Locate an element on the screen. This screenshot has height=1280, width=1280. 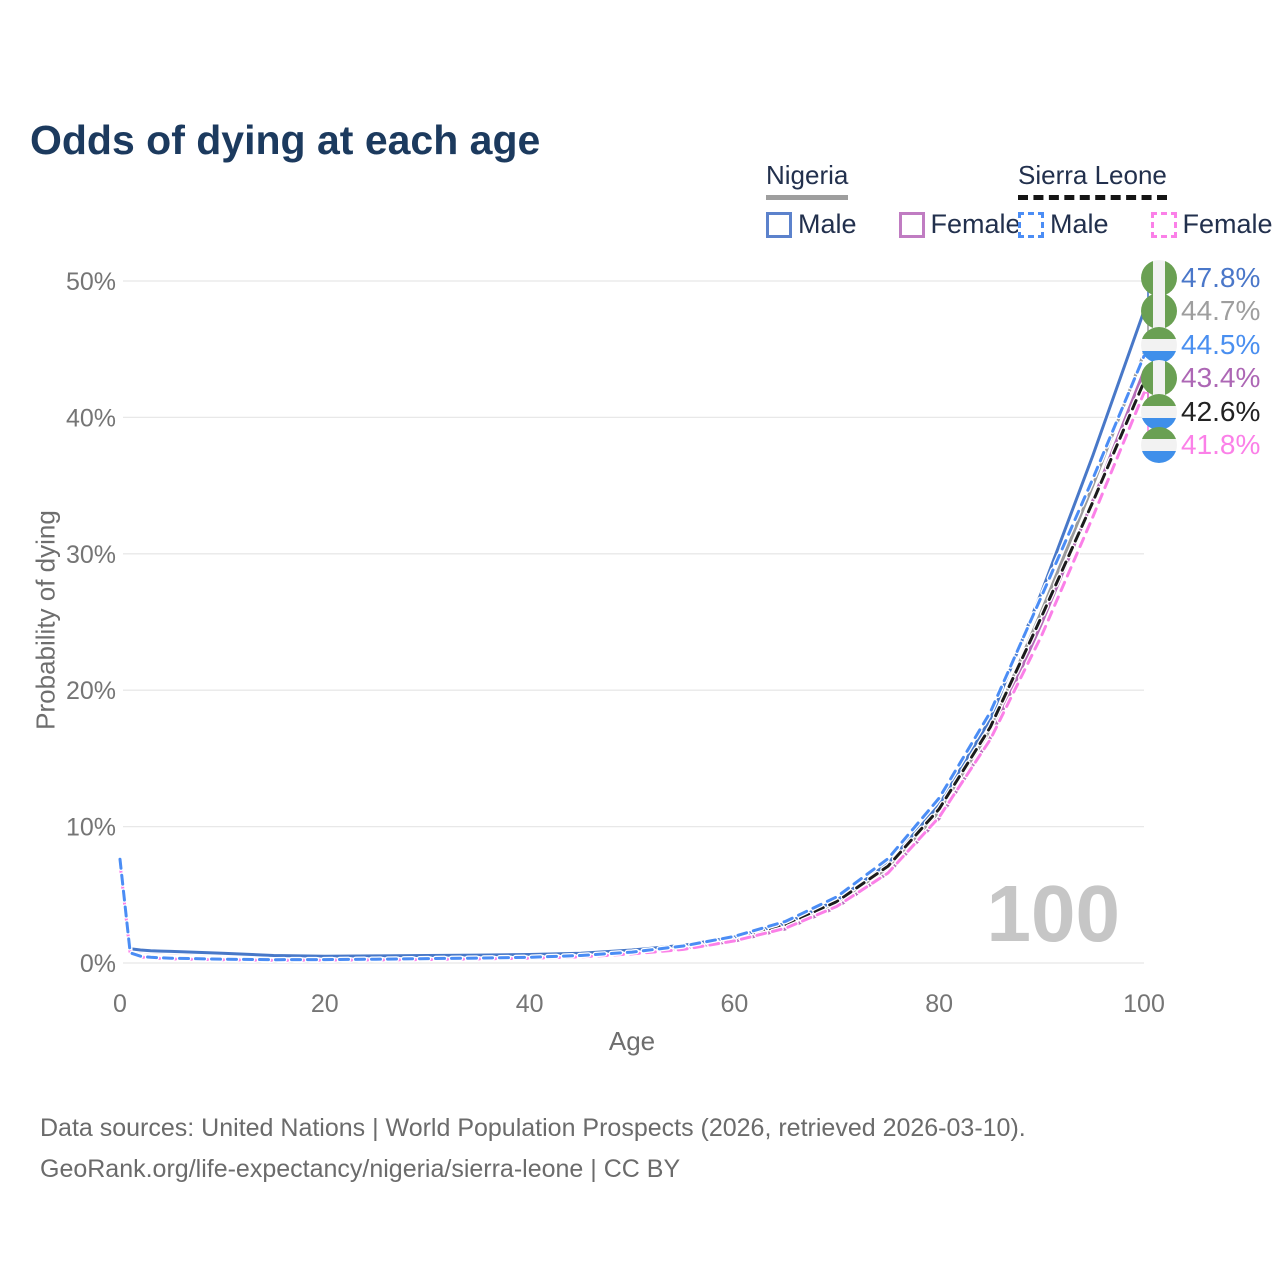
end-label-value: 44.7% is located at coordinates (1221, 310).